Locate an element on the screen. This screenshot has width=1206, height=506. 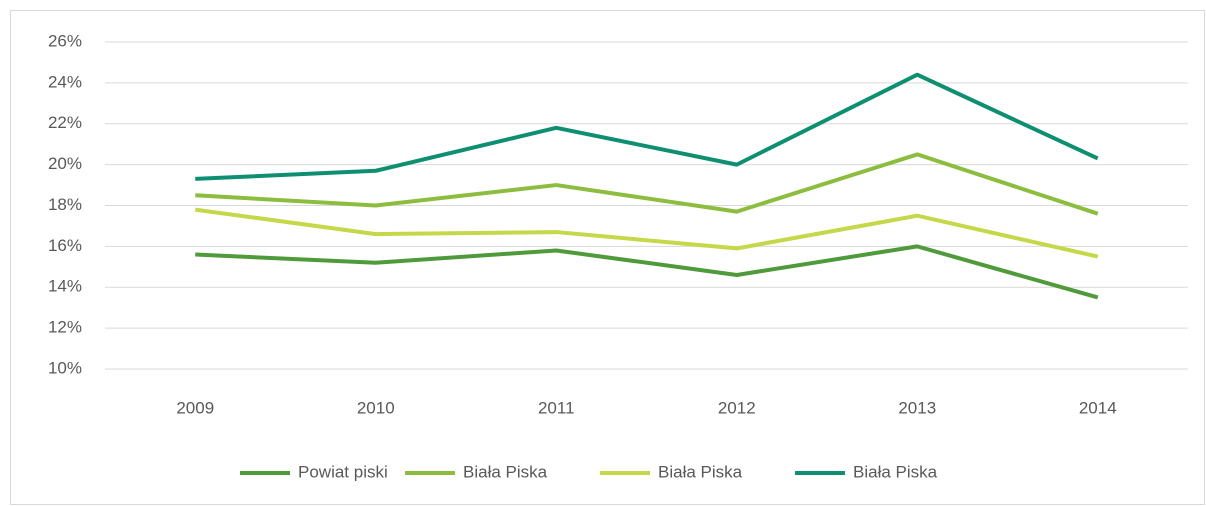
x-tick-label: 2011 is located at coordinates (556, 407).